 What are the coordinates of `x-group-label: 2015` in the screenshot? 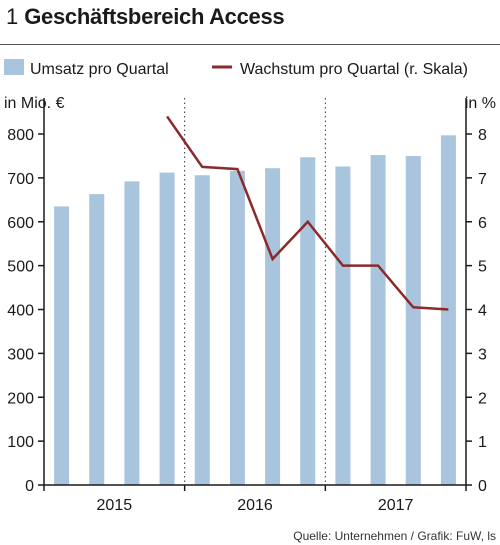 It's located at (115, 505).